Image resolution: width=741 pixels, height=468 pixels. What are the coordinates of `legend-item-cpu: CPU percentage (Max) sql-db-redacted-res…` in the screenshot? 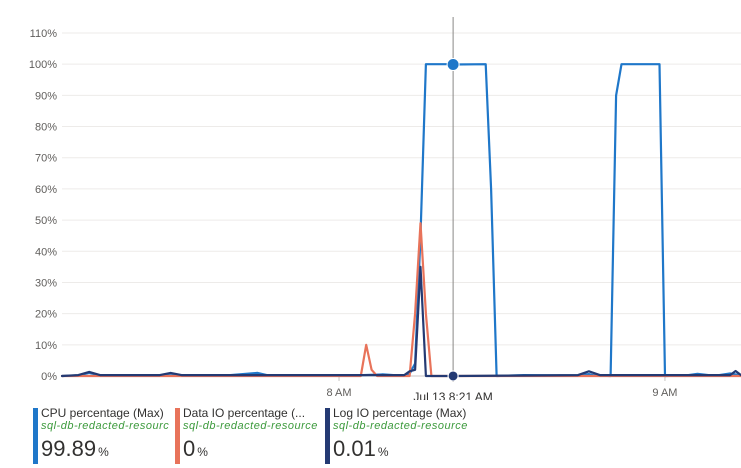 It's located at (101, 435).